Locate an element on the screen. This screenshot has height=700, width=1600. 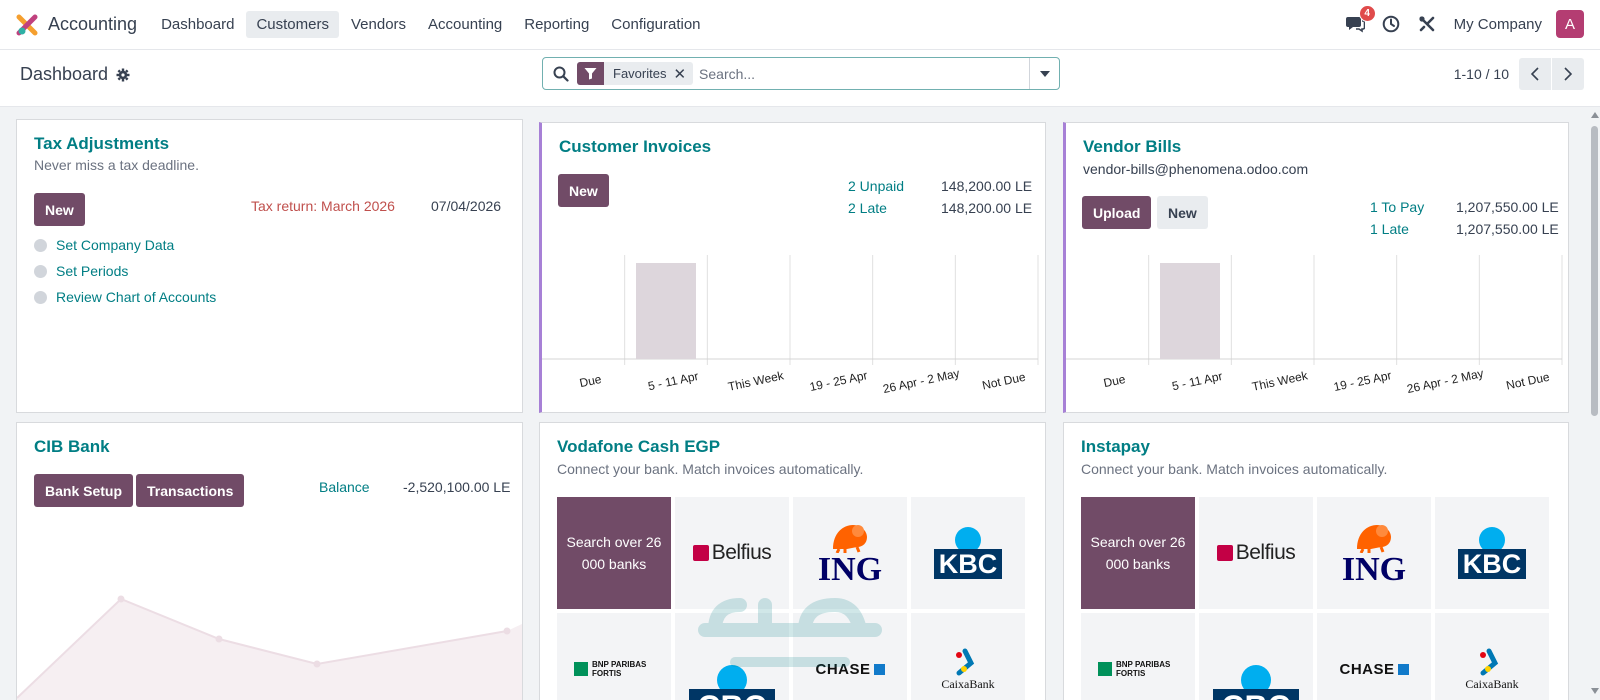
stat-label: 1 Late is located at coordinates (1389, 229).